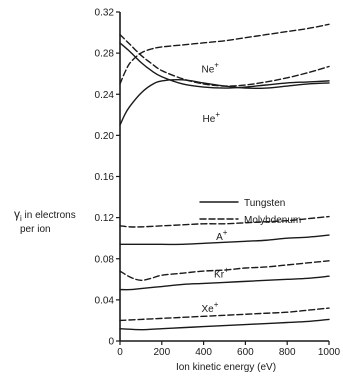  What do you see at coordinates (203, 352) in the screenshot?
I see `x-tick-label: 400` at bounding box center [203, 352].